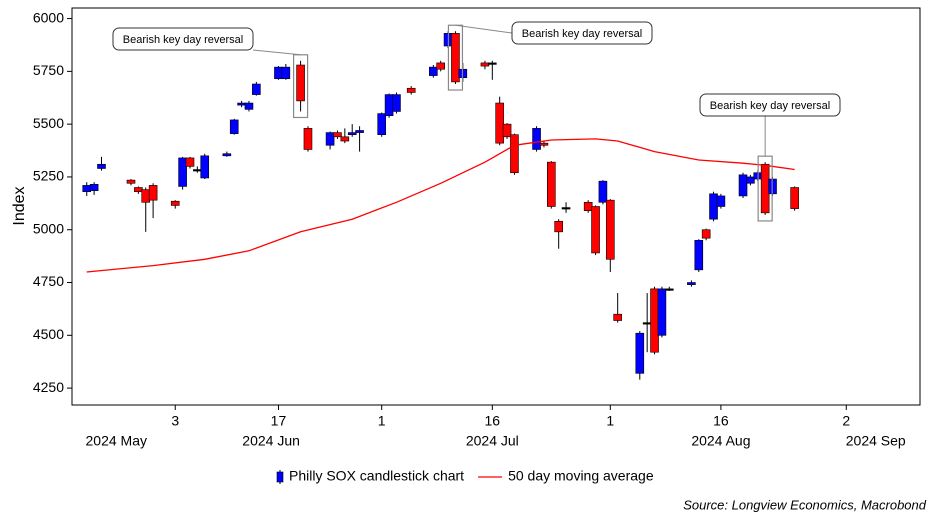  Describe the element at coordinates (48, 17) in the screenshot. I see `y-tick-label: 6000` at that location.